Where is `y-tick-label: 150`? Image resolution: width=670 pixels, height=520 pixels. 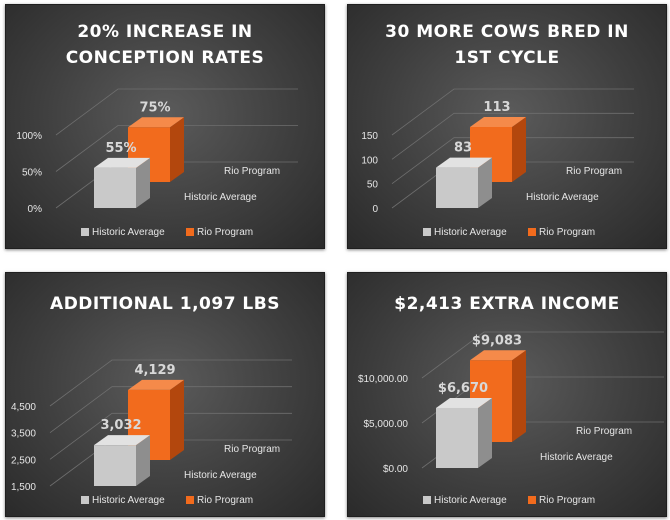 y-tick-label: 150 is located at coordinates (369, 136).